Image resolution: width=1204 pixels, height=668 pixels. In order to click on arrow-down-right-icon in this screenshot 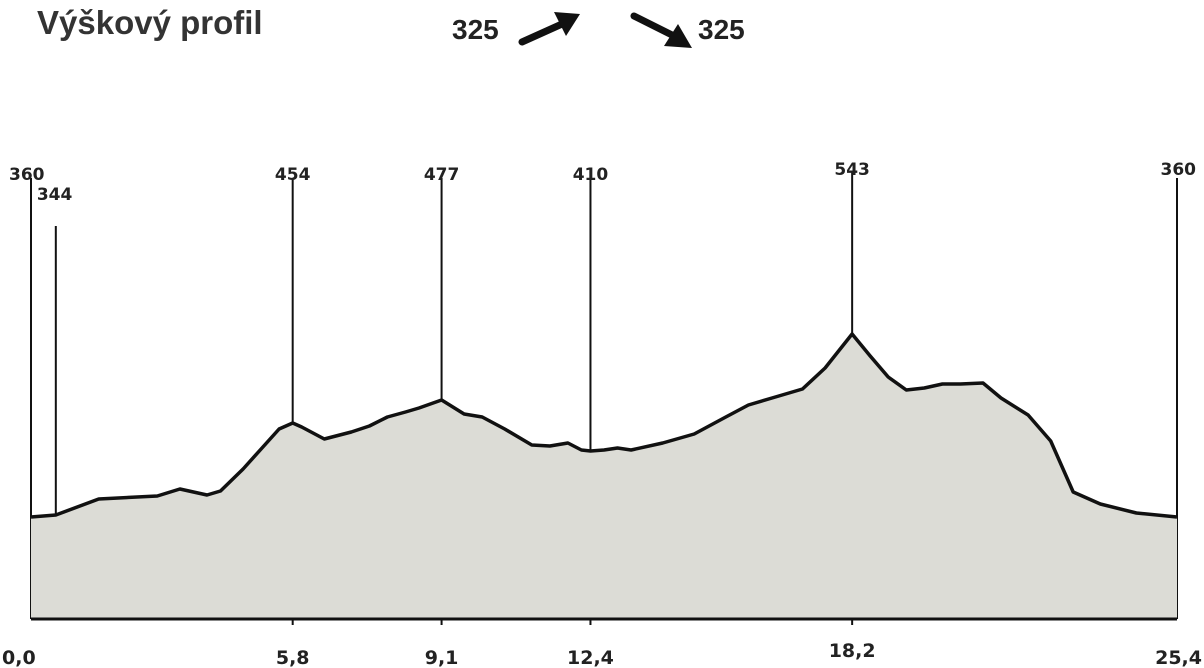, I will do `click(661, 30)`.